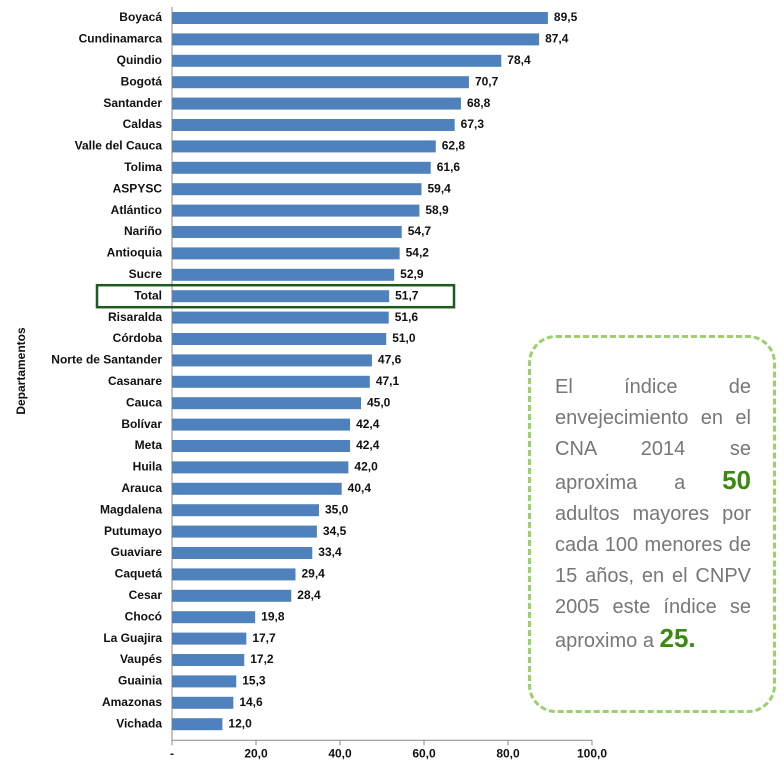  Describe the element at coordinates (119, 146) in the screenshot. I see `y-tick-label: Valle del Cauca` at that location.